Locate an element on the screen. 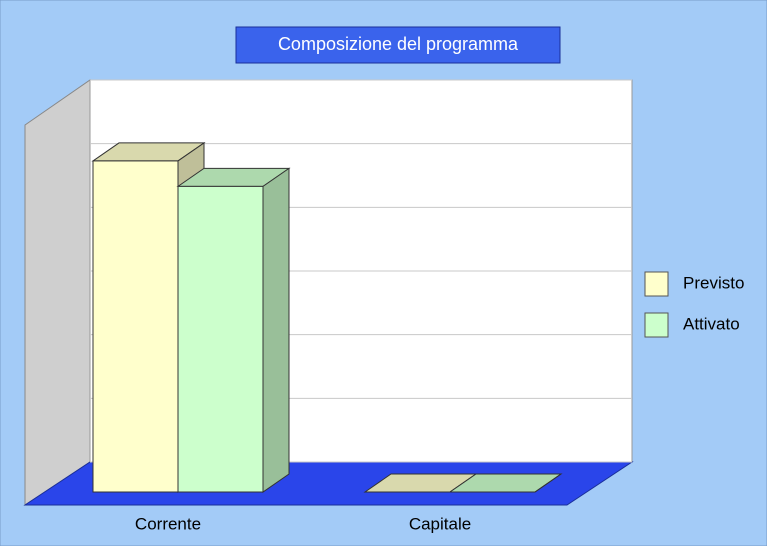 The height and width of the screenshot is (551, 767). chart-title: Composizione del programma is located at coordinates (398, 44).